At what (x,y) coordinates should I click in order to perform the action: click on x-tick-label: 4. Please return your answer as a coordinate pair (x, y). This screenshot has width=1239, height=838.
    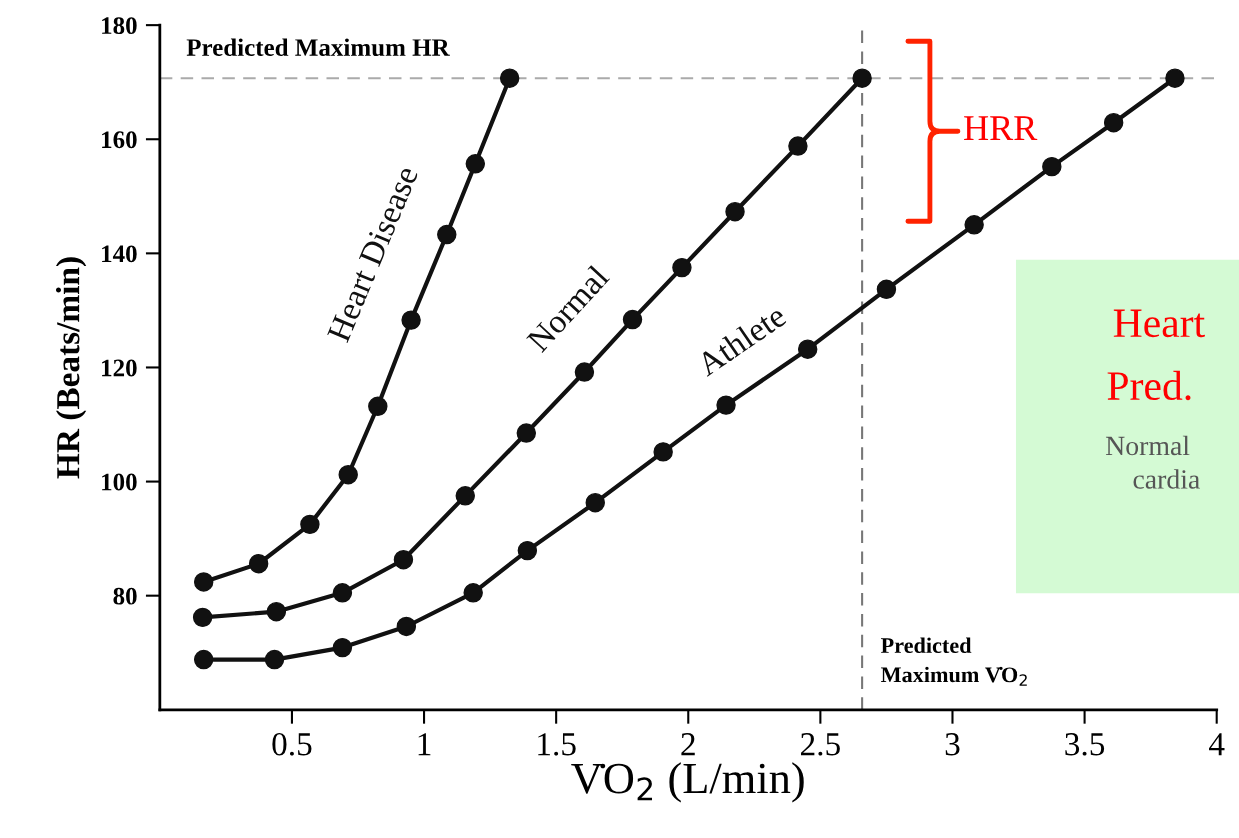
    Looking at the image, I should click on (1217, 744).